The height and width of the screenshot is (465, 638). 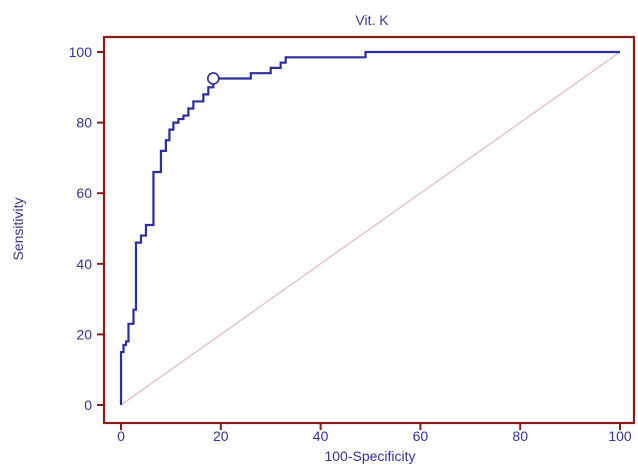 I want to click on y-tick-label: 0, so click(x=88, y=405).